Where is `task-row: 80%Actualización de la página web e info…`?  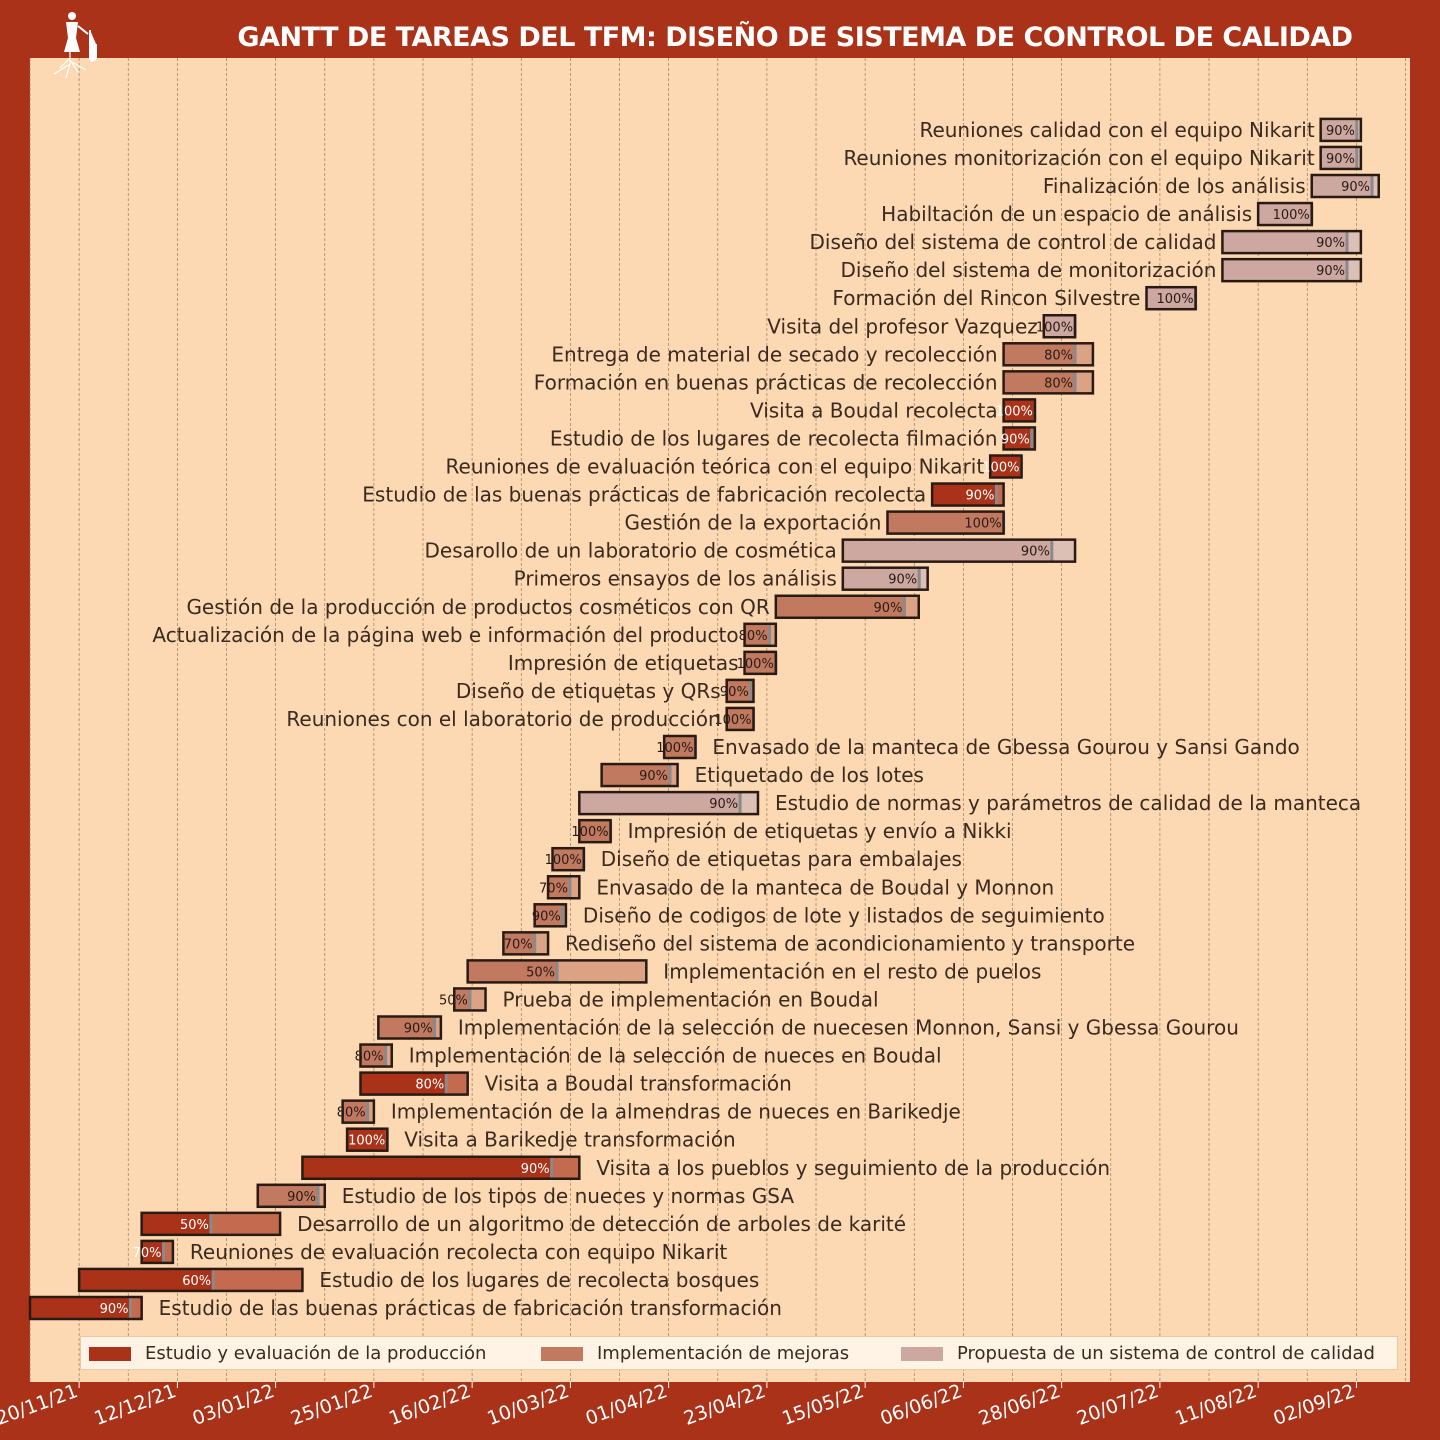 task-row: 80%Actualización de la página web e info… is located at coordinates (465, 635).